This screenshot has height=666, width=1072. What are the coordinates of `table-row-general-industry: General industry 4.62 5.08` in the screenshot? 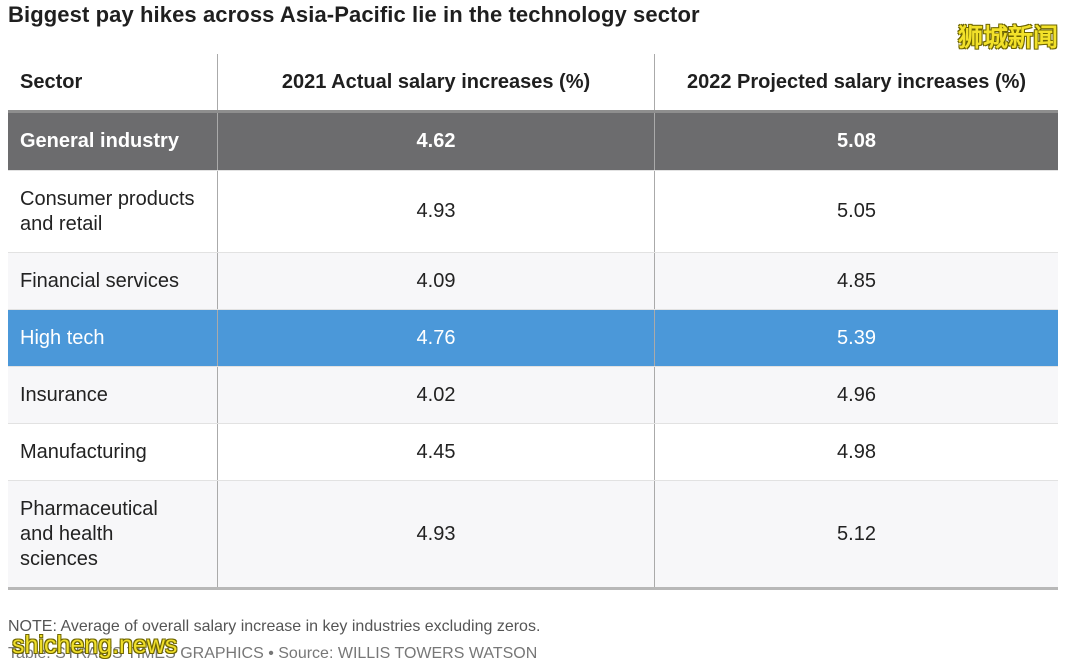 It's located at (533, 141).